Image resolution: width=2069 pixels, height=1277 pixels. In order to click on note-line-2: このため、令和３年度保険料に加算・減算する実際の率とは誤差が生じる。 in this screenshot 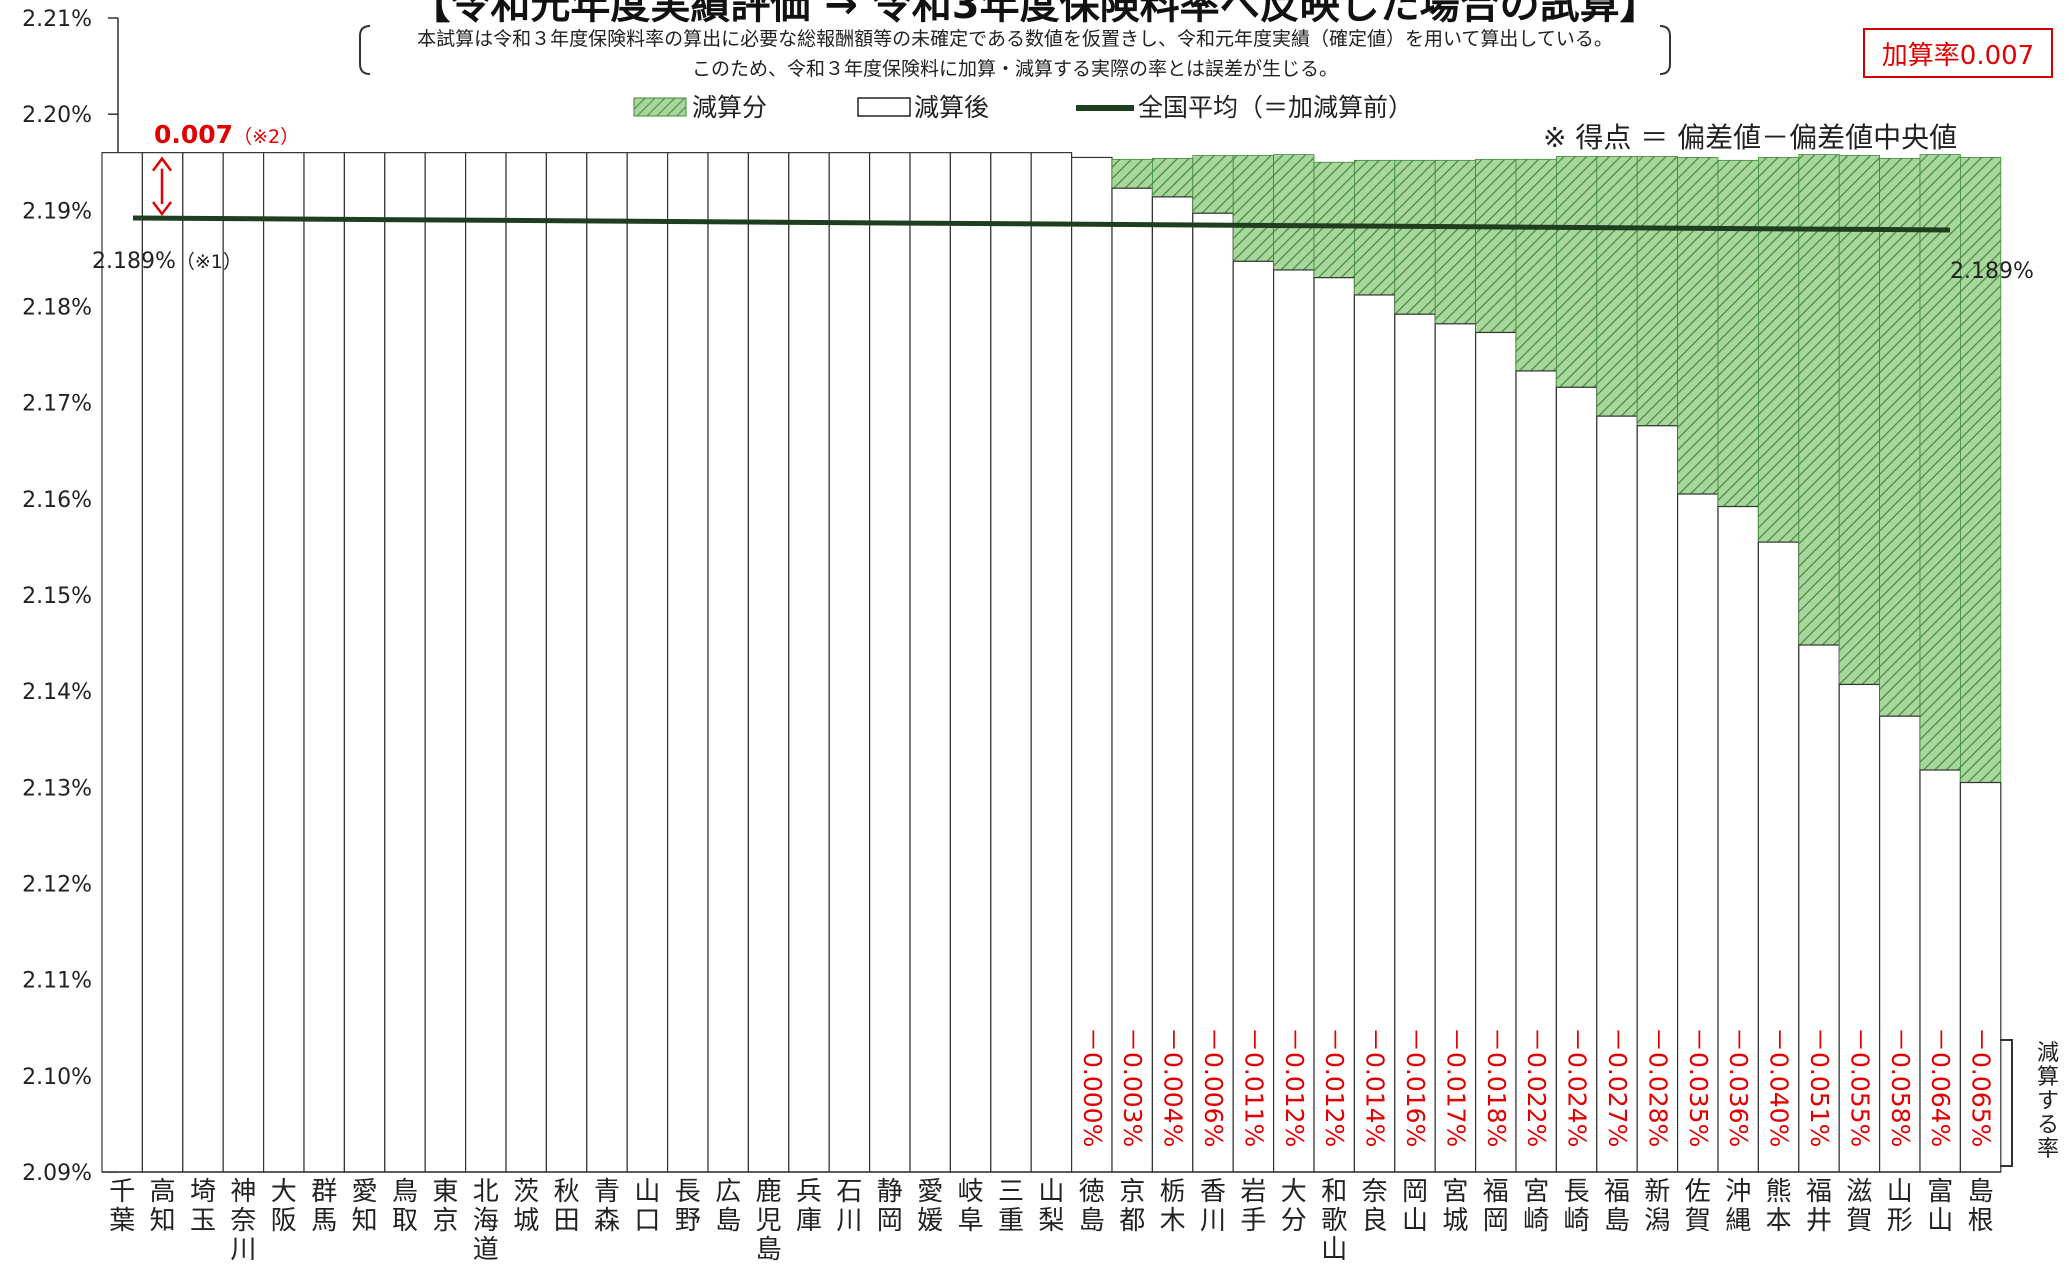, I will do `click(1015, 69)`.